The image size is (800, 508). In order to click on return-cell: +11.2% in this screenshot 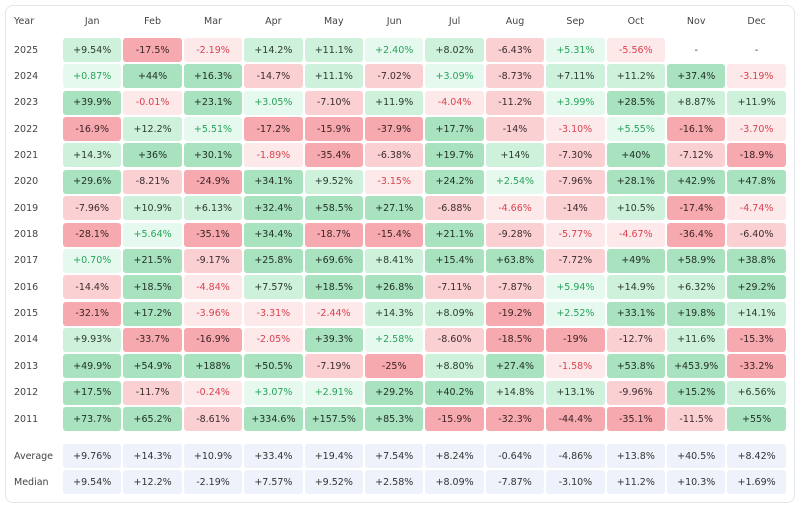, I will do `click(635, 76)`.